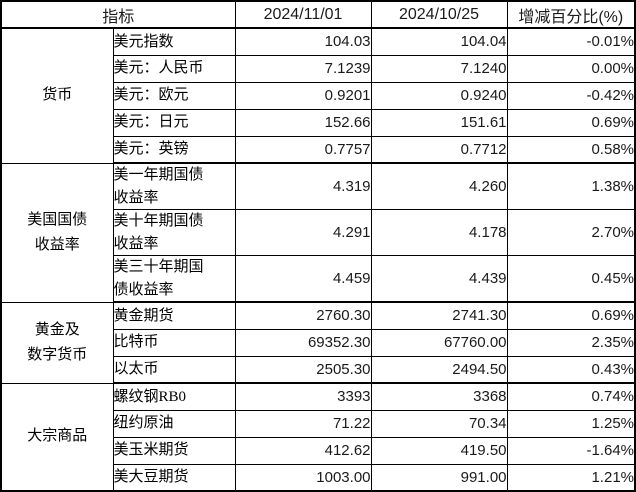 The width and height of the screenshot is (636, 492). I want to click on value-cell: 3393, so click(303, 396).